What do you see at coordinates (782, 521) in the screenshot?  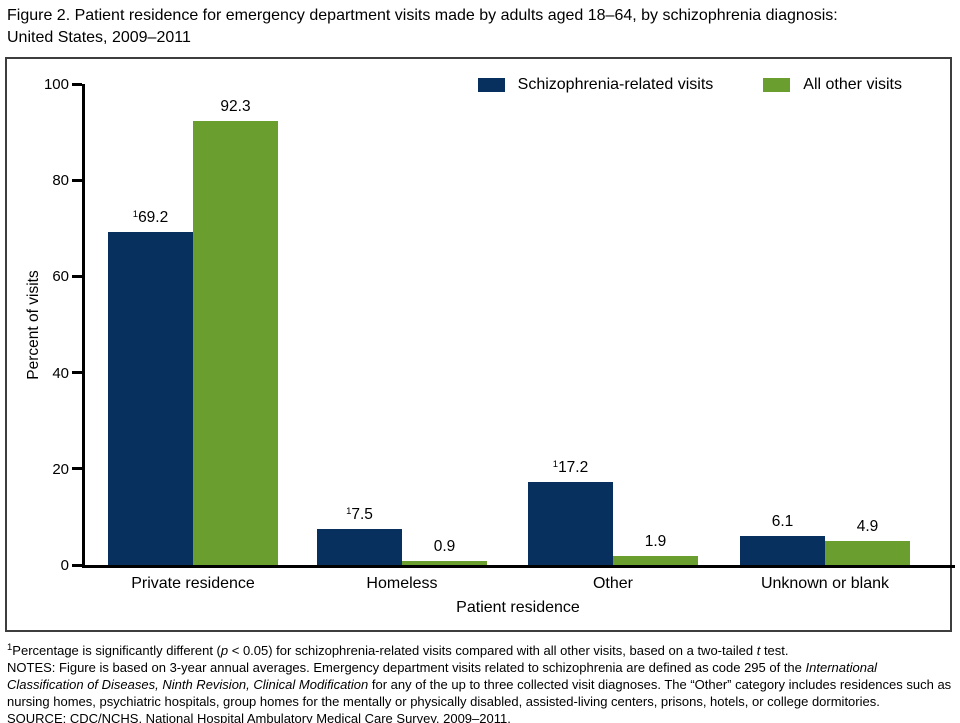 I see `bar-value-unknown-or-blank-schizophrenia-related-visits: 6.1` at bounding box center [782, 521].